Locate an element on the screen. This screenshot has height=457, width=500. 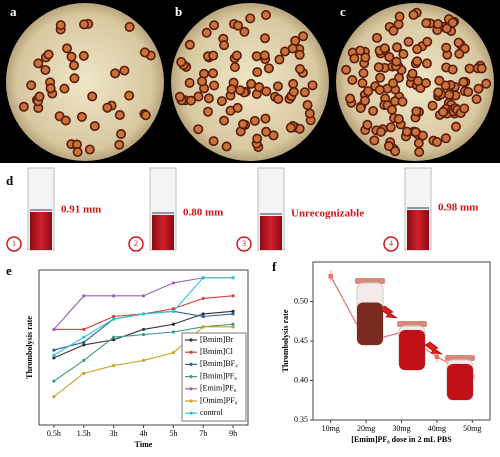
x-tick-label: 7h is located at coordinates (203, 433).